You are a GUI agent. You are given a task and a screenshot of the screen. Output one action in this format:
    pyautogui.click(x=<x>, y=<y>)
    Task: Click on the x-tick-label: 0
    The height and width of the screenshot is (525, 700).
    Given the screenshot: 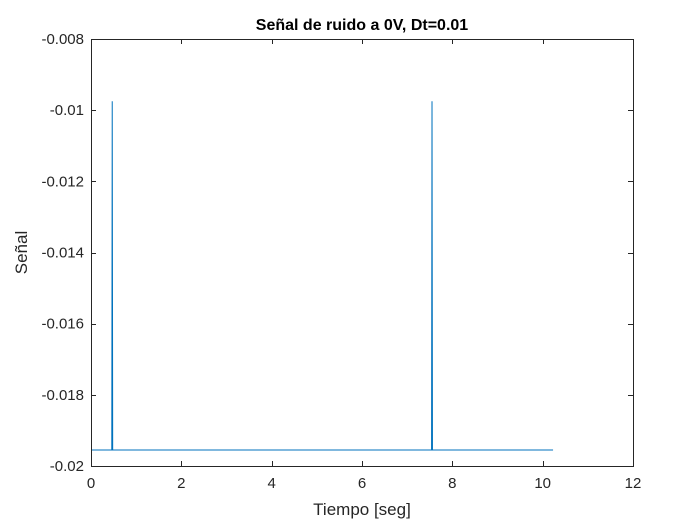 What is the action you would take?
    pyautogui.click(x=91, y=483)
    